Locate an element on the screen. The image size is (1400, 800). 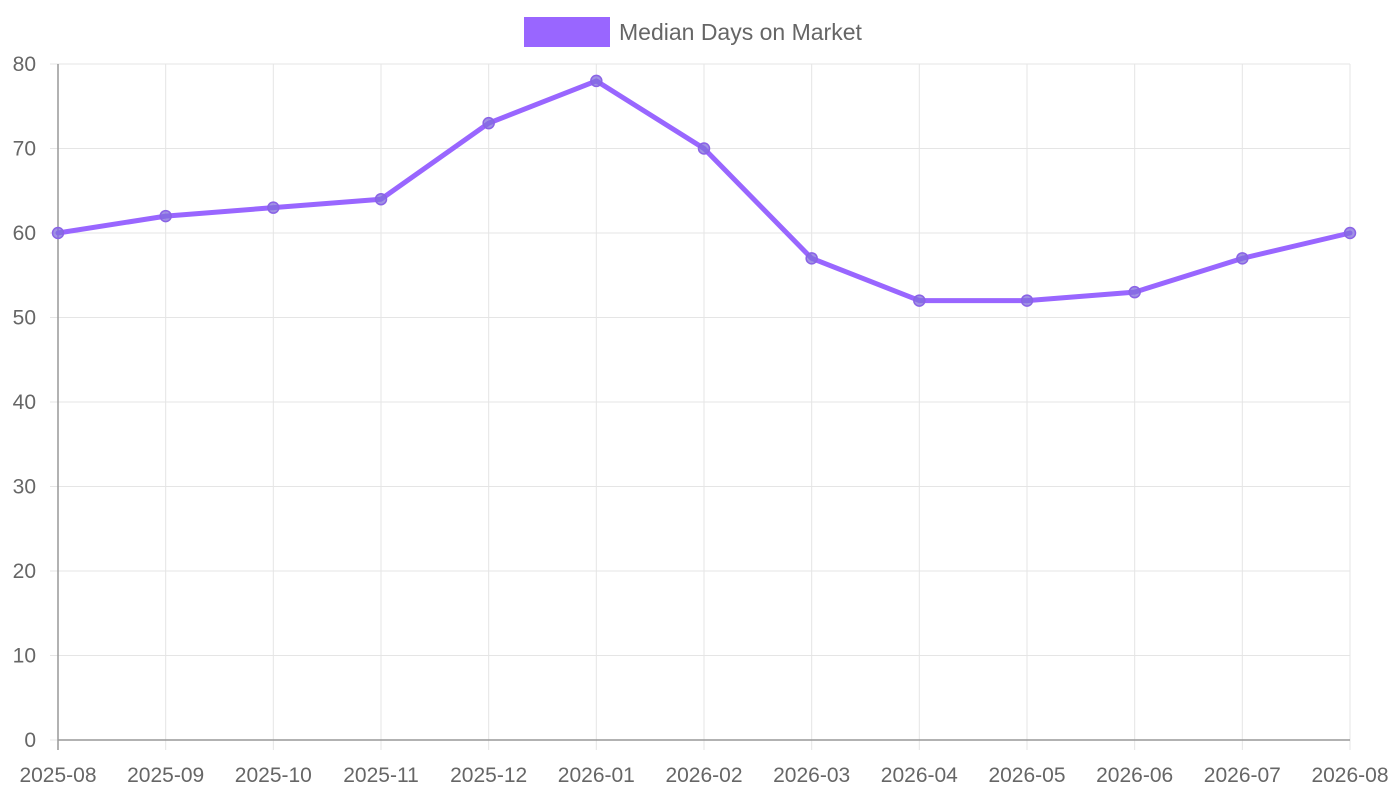
x-tick-label: 2026-07 is located at coordinates (1242, 775).